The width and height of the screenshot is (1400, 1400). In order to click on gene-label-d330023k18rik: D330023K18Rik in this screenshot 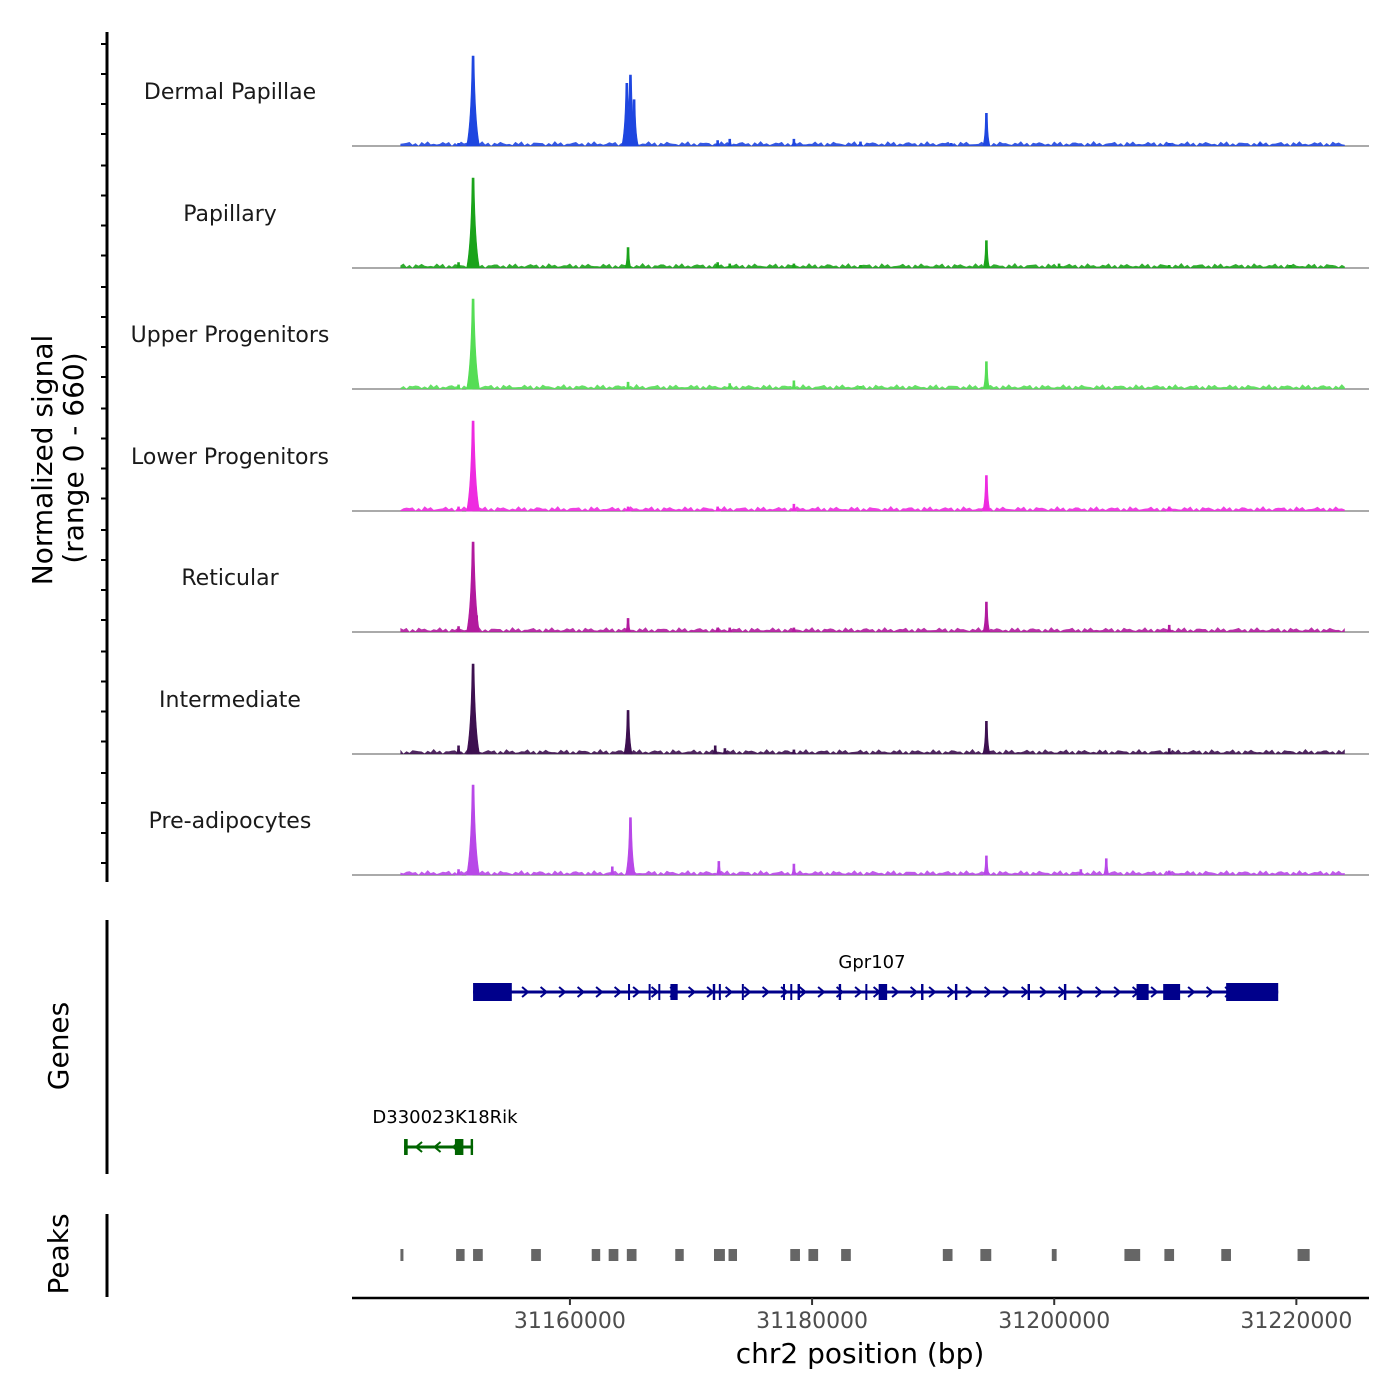, I will do `click(445, 1117)`.